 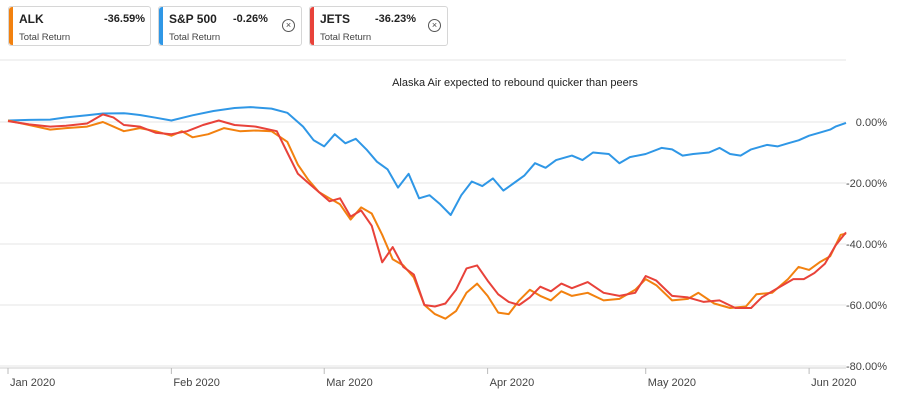 I want to click on legend-ticker: JETS, so click(x=335, y=19).